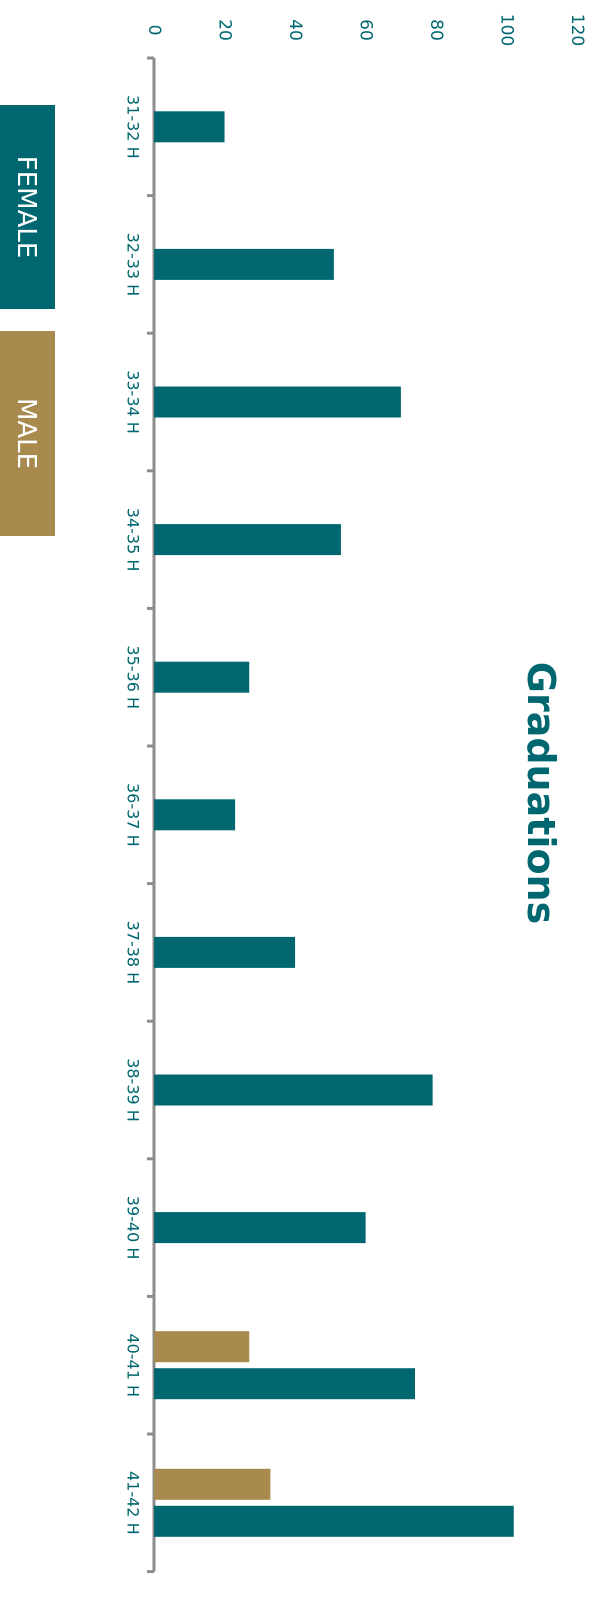  Describe the element at coordinates (133, 677) in the screenshot. I see `category-label: 35-36 H` at that location.